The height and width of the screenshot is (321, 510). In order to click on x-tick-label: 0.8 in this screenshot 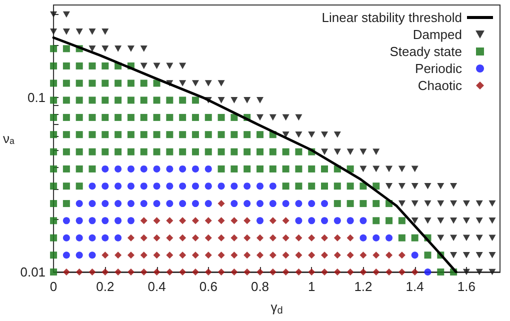, I will do `click(260, 286)`.